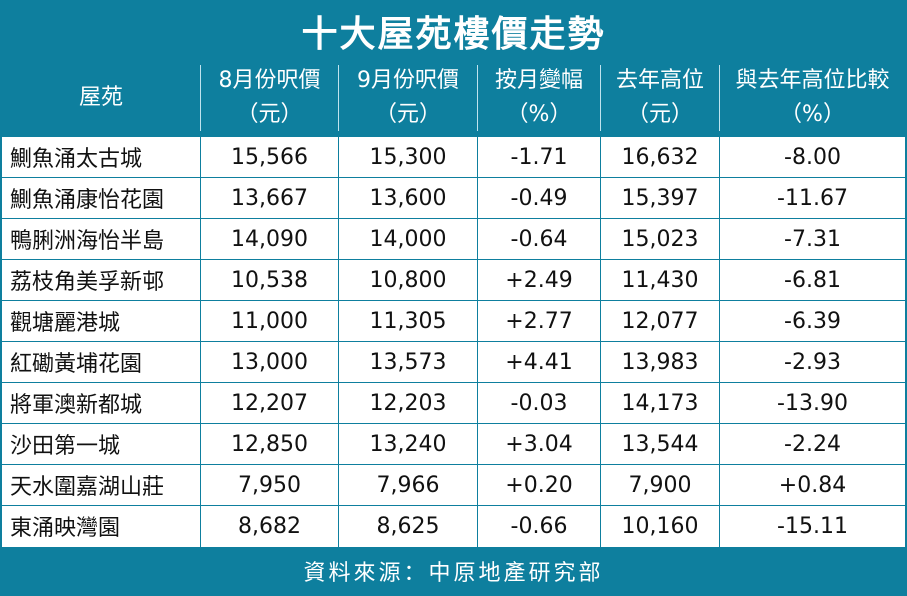  Describe the element at coordinates (660, 444) in the screenshot. I see `cell-last-year-high: 13,544` at that location.